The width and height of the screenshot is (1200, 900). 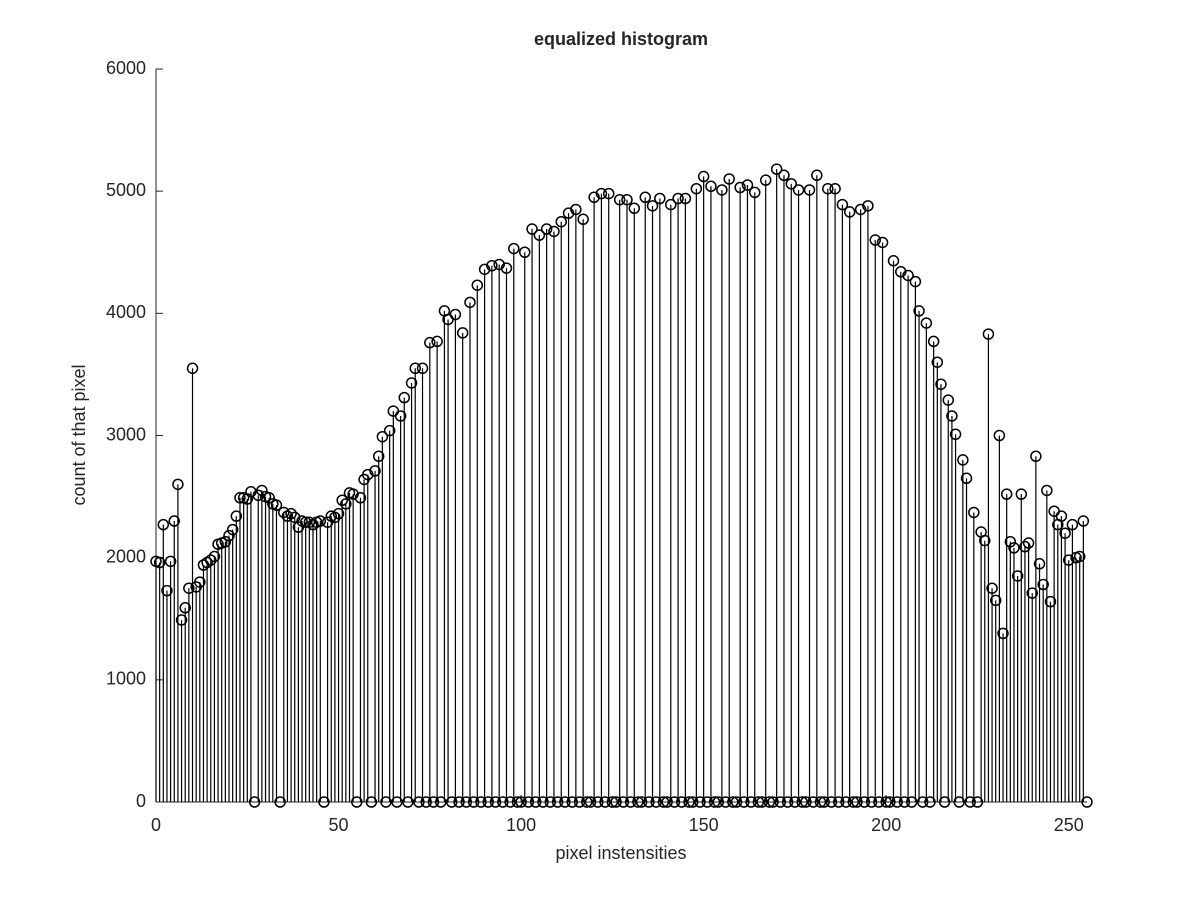 I want to click on chart-title: equalized histogram, so click(x=621, y=39).